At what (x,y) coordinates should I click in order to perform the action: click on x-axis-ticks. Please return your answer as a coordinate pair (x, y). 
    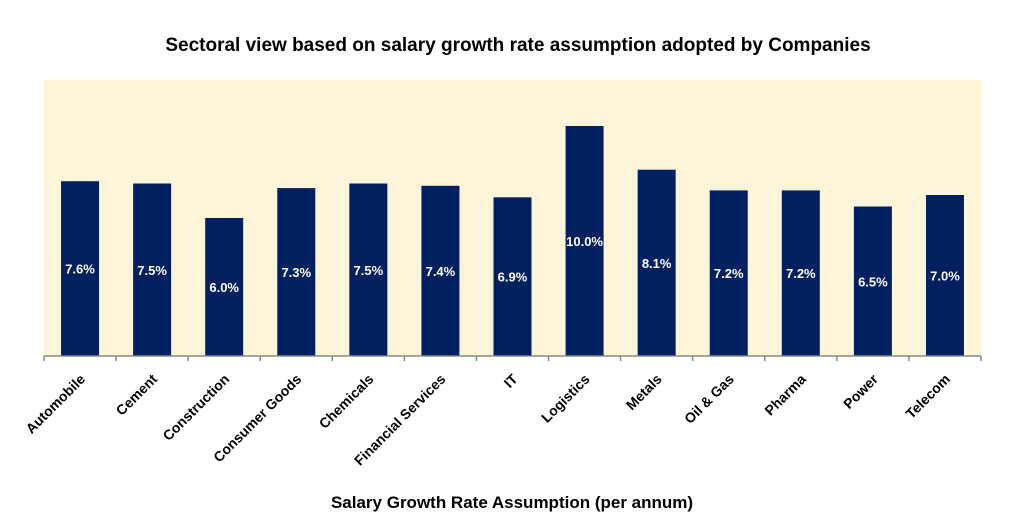
    Looking at the image, I should click on (512, 358).